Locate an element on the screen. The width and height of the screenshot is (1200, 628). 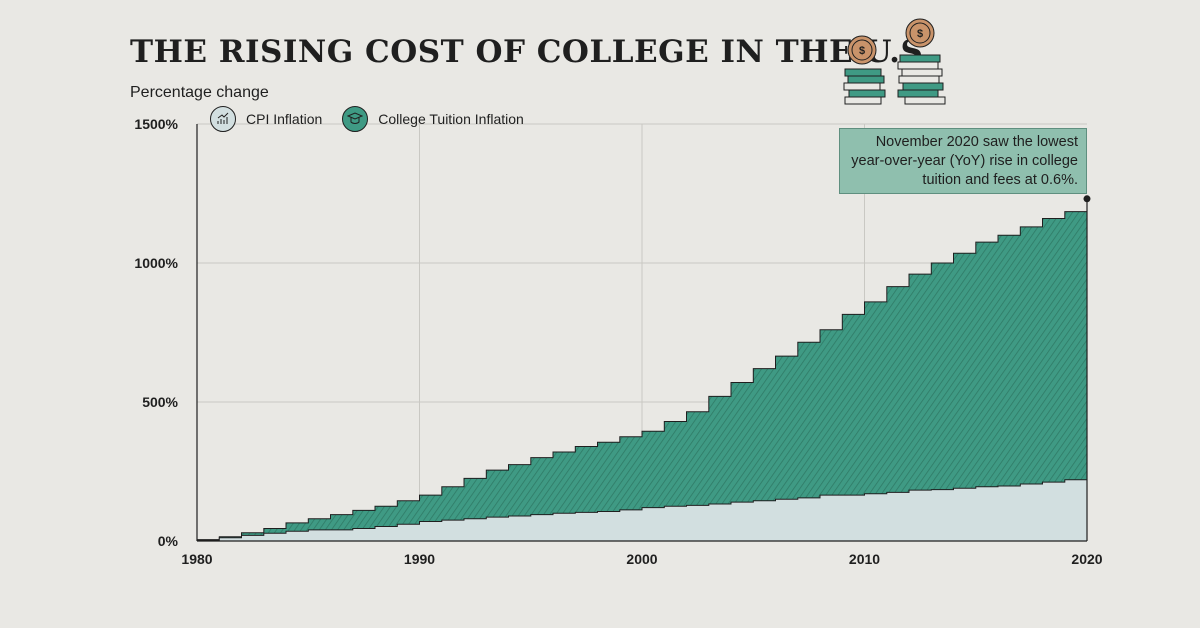
y-tick-label: 0% is located at coordinates (168, 541).